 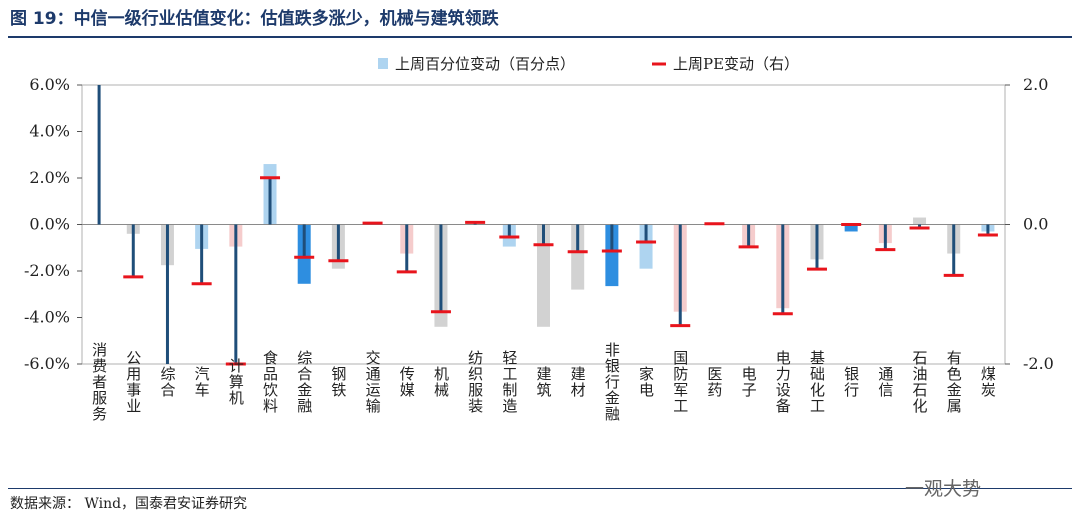 What do you see at coordinates (254, 19) in the screenshot?
I see `chart-title: 图 19：中信一级行业估值变化：估值跌多涨少，机械与建筑领跌` at bounding box center [254, 19].